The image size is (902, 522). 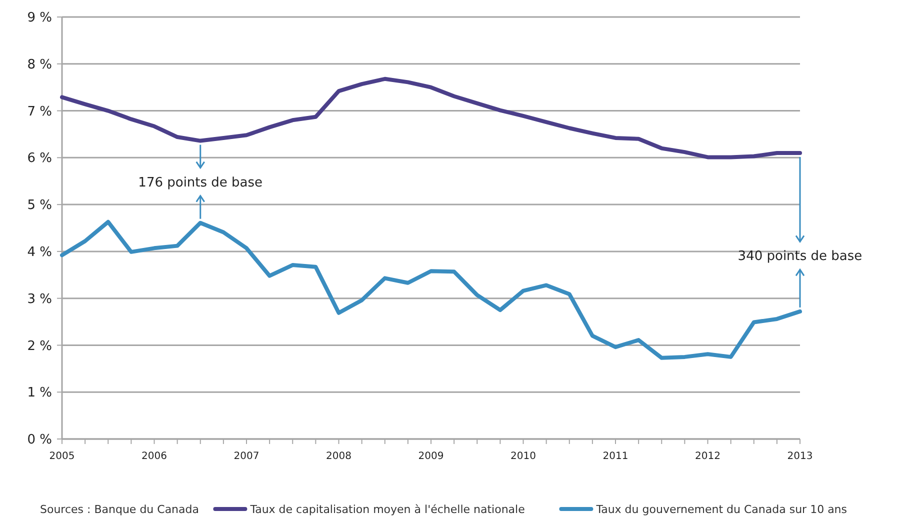 I want to click on y-tick-label: 8 %, so click(x=39, y=64).